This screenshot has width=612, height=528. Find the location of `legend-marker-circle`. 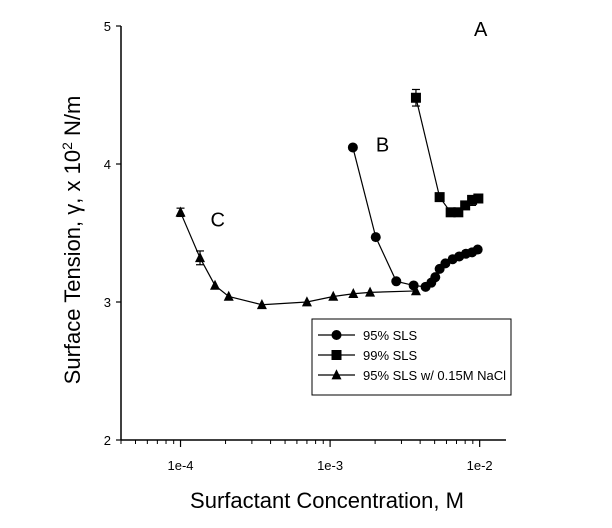

legend-marker-circle is located at coordinates (336, 335).